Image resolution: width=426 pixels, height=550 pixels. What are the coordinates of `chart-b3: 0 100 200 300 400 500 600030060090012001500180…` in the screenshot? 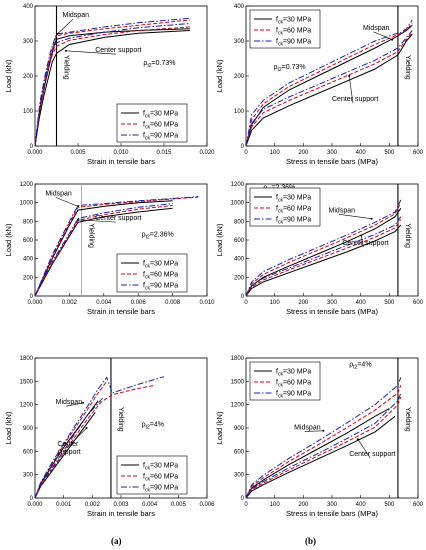 It's located at (319, 437).